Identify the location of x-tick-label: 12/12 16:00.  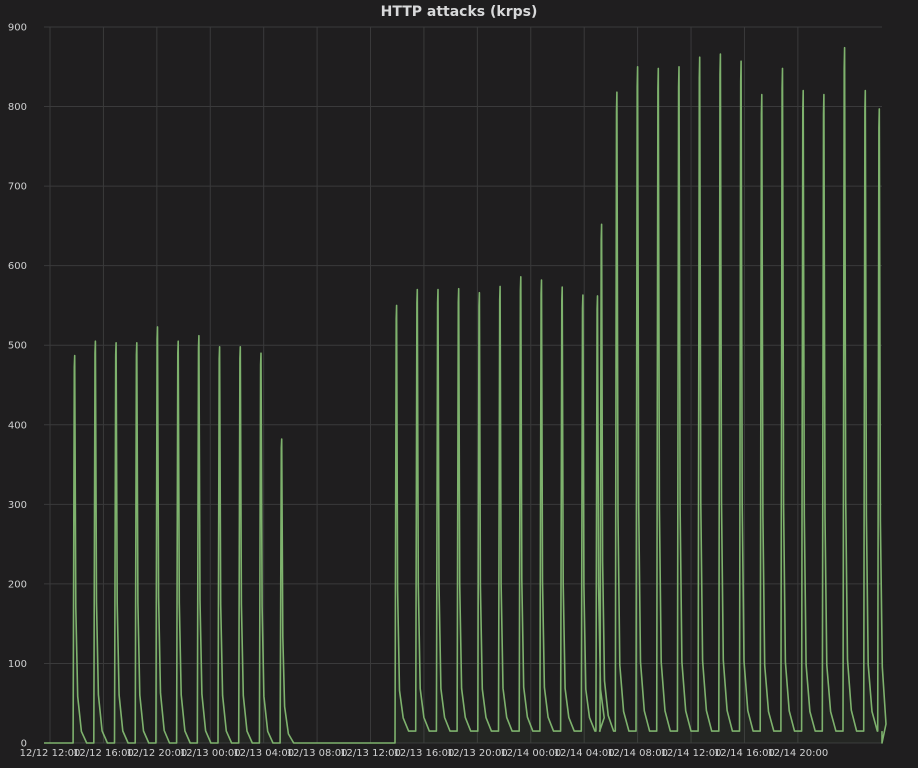
(103, 753).